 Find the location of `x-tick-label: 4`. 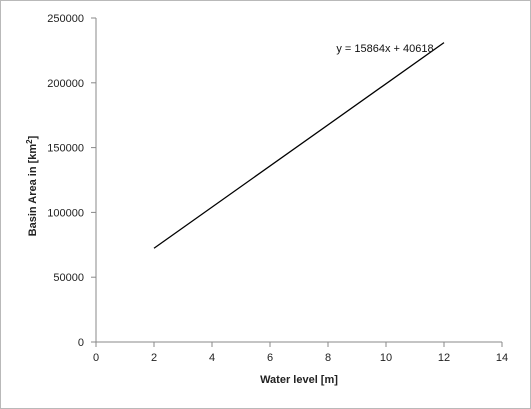

x-tick-label: 4 is located at coordinates (212, 358).